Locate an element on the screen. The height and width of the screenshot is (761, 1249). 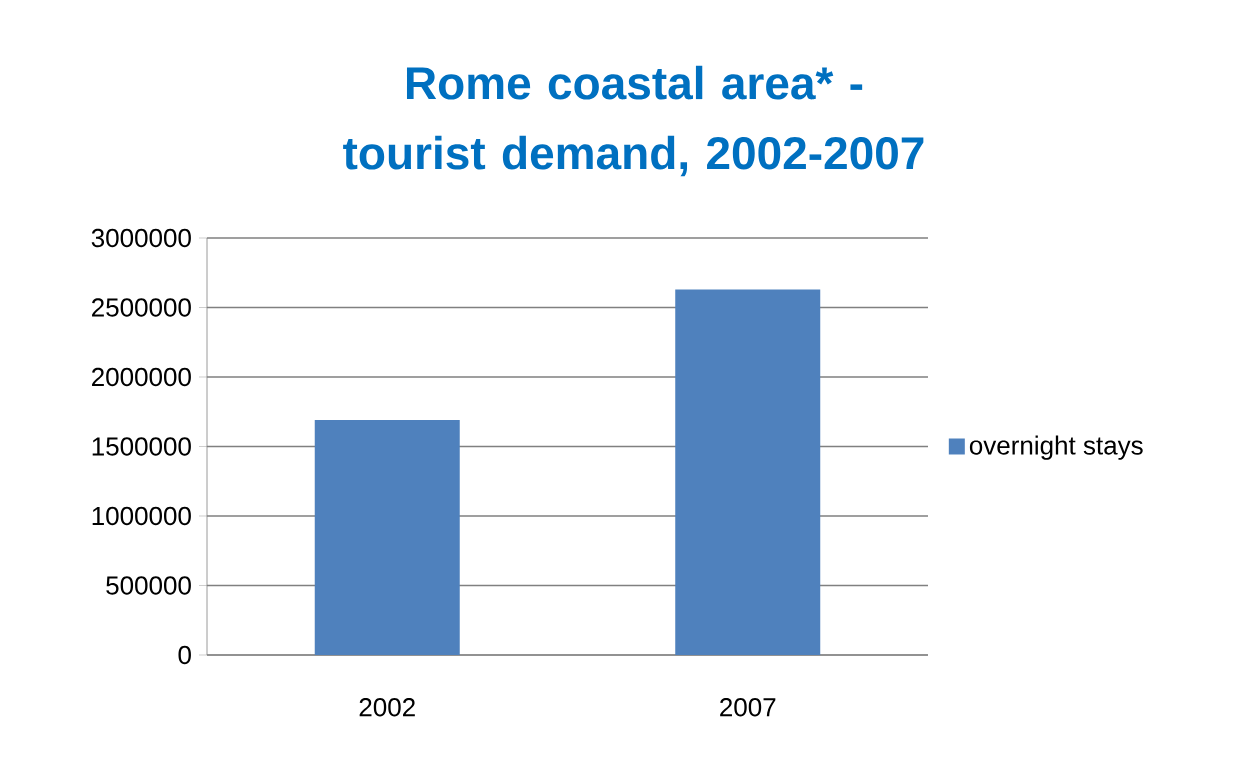
x-tick-label: 2007 is located at coordinates (748, 707).